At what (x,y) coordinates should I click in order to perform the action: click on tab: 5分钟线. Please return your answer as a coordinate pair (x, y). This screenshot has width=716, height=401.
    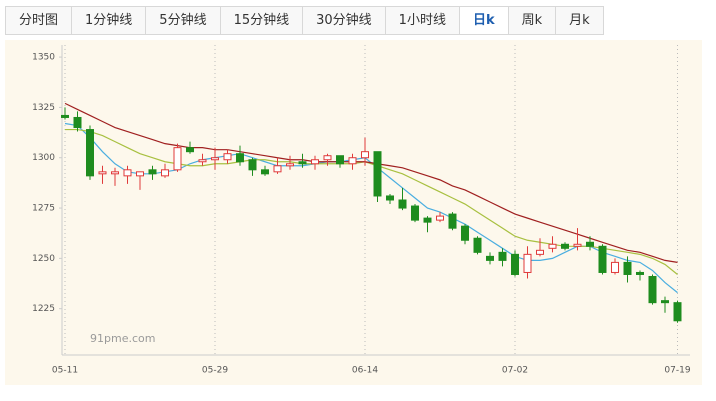
    Looking at the image, I should click on (183, 20).